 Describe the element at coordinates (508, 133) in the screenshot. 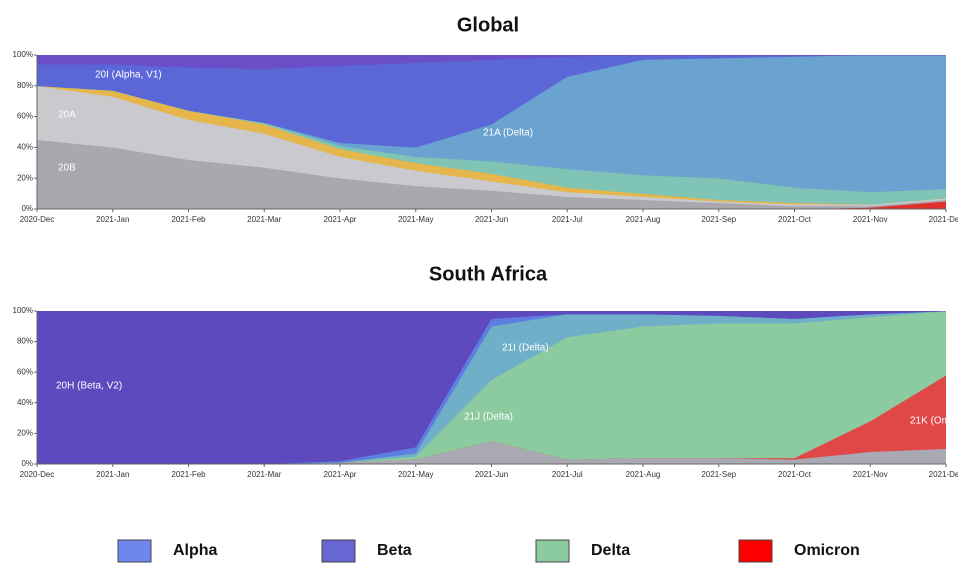

I see `area-label: 21A (Delta)` at that location.